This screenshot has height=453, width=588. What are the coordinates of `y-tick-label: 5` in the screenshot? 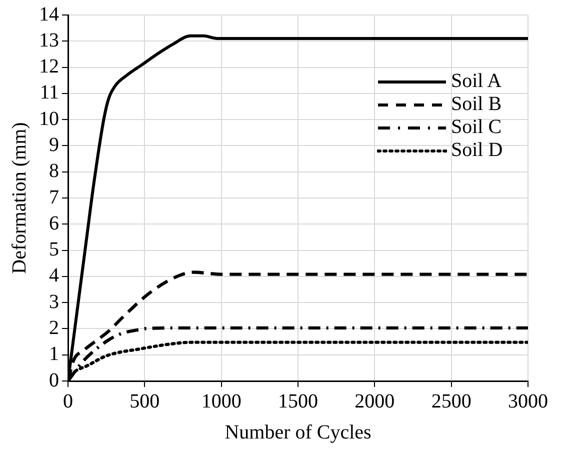 It's located at (54, 249).